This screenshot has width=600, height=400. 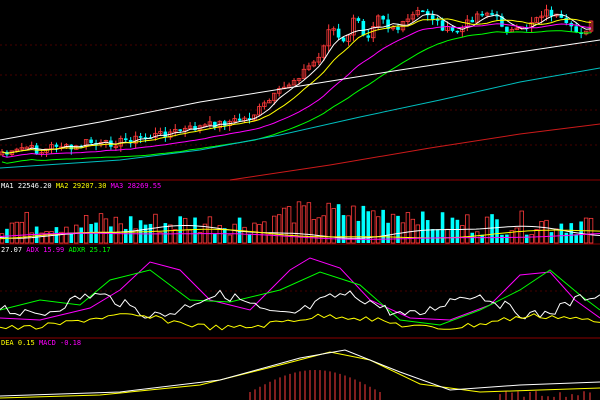 What do you see at coordinates (7, 186) in the screenshot?
I see `ma1-key: MA1` at bounding box center [7, 186].